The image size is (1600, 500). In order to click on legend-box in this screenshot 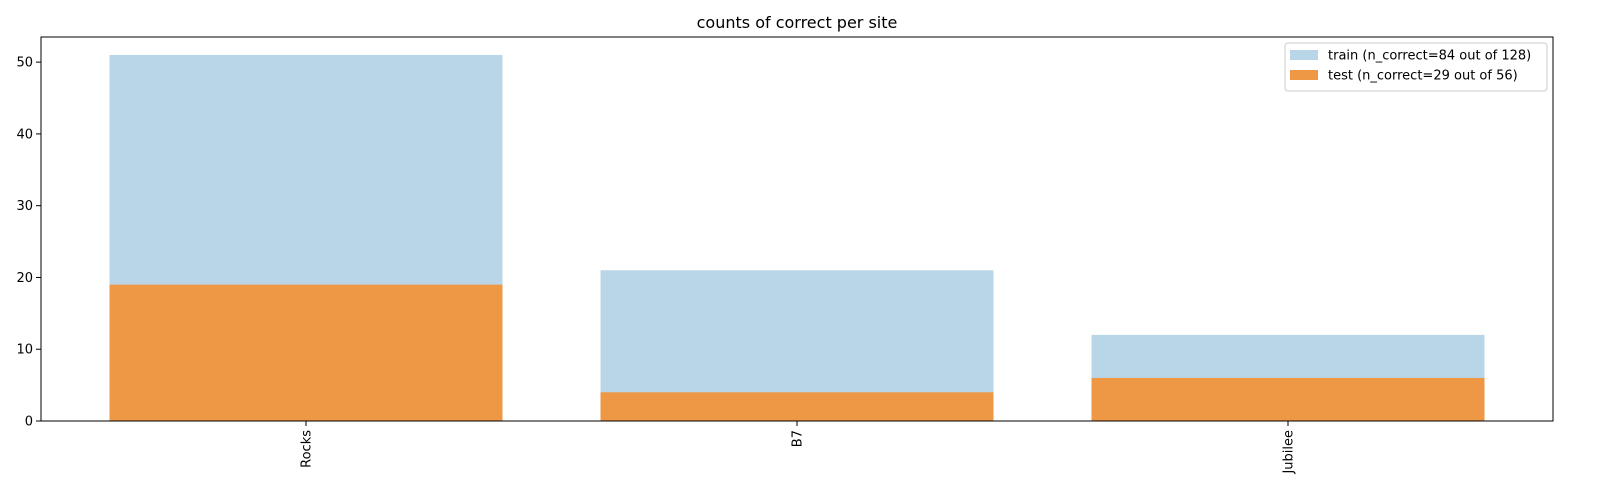, I will do `click(1416, 67)`.